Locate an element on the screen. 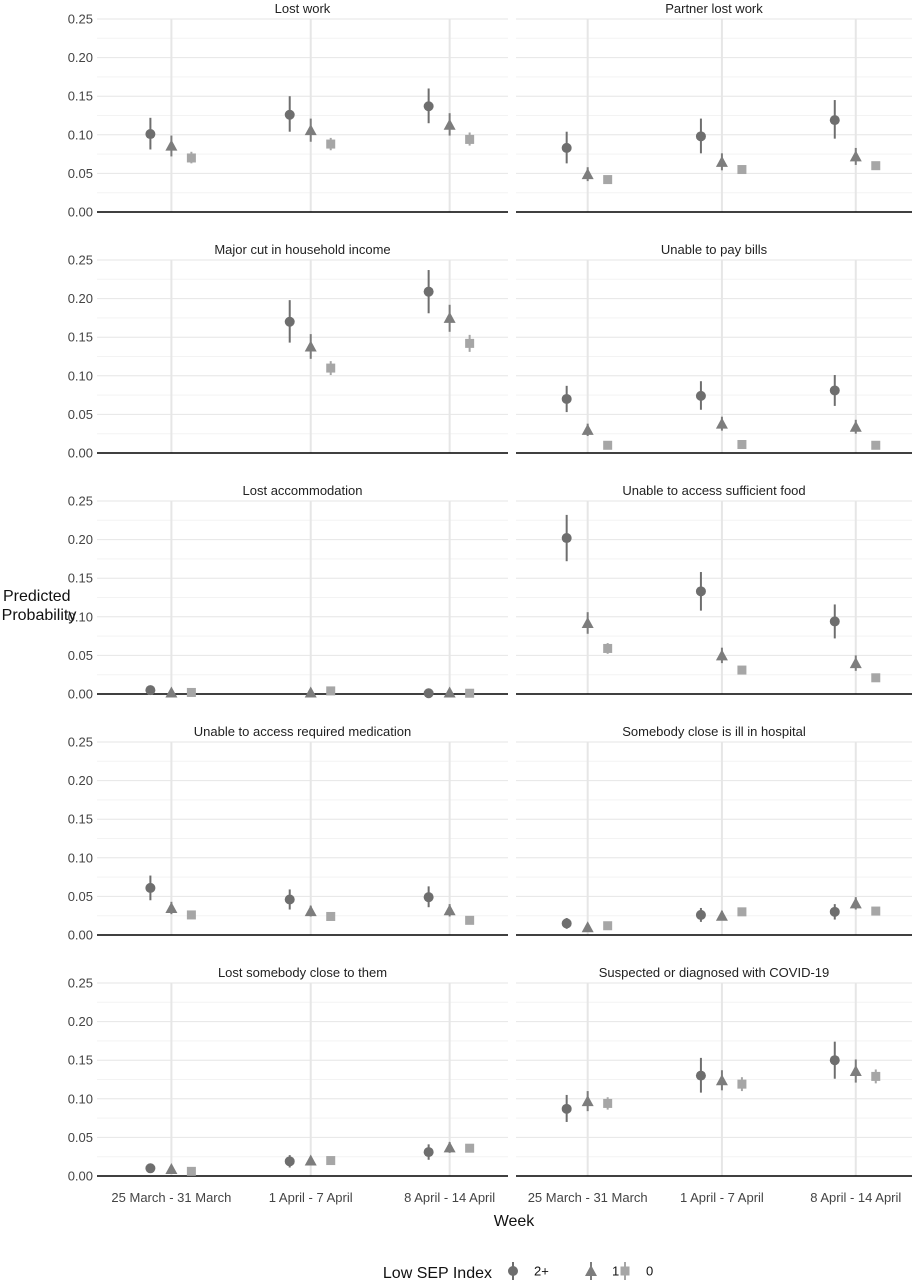  panel-title: Somebody close is ill in hospital is located at coordinates (714, 731).